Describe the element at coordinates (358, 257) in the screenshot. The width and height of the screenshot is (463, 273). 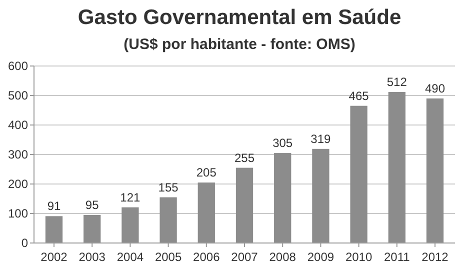
I see `x-tick-label: 2010` at that location.